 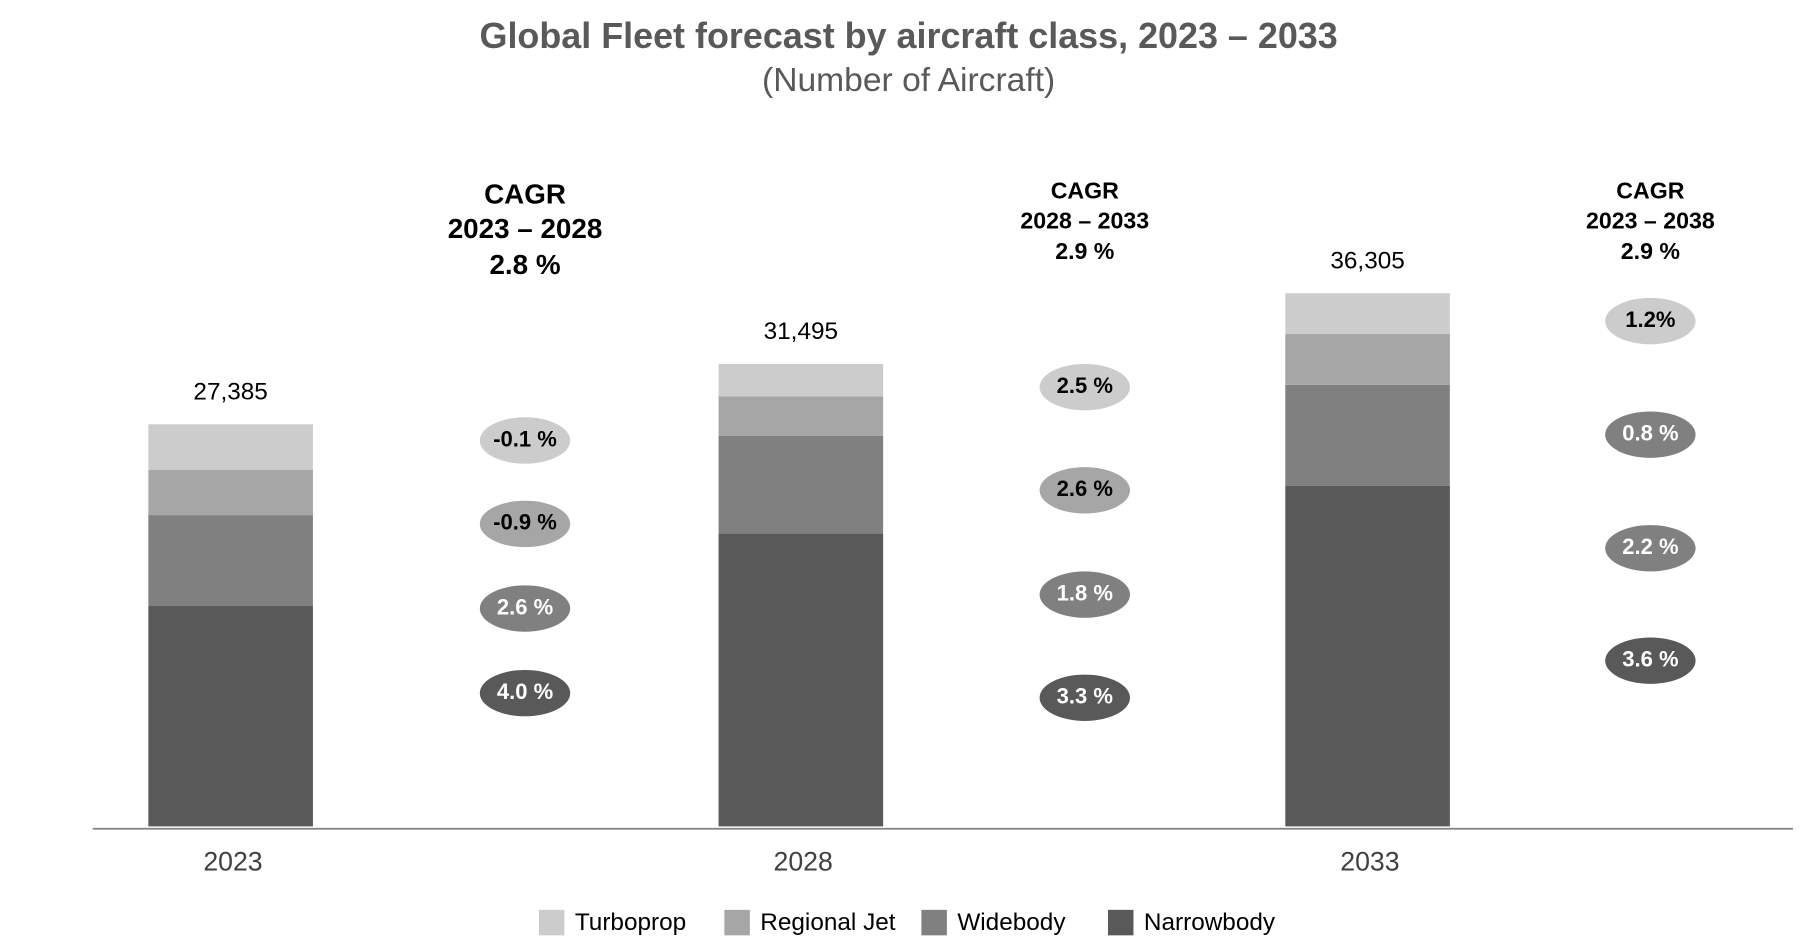 I want to click on cagr-bubble-label: 1.2%, so click(x=1650, y=319).